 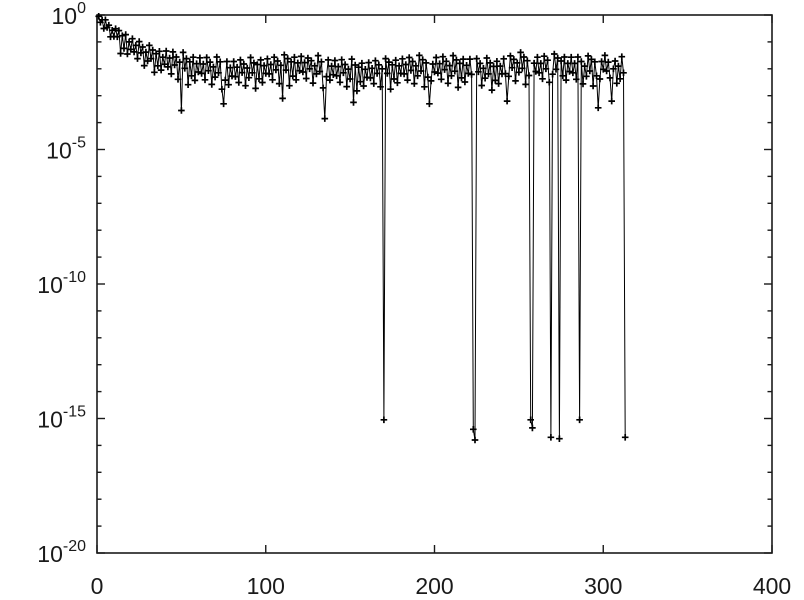 I want to click on y-tick-label: 10⁻²⁰, so click(x=61, y=552).